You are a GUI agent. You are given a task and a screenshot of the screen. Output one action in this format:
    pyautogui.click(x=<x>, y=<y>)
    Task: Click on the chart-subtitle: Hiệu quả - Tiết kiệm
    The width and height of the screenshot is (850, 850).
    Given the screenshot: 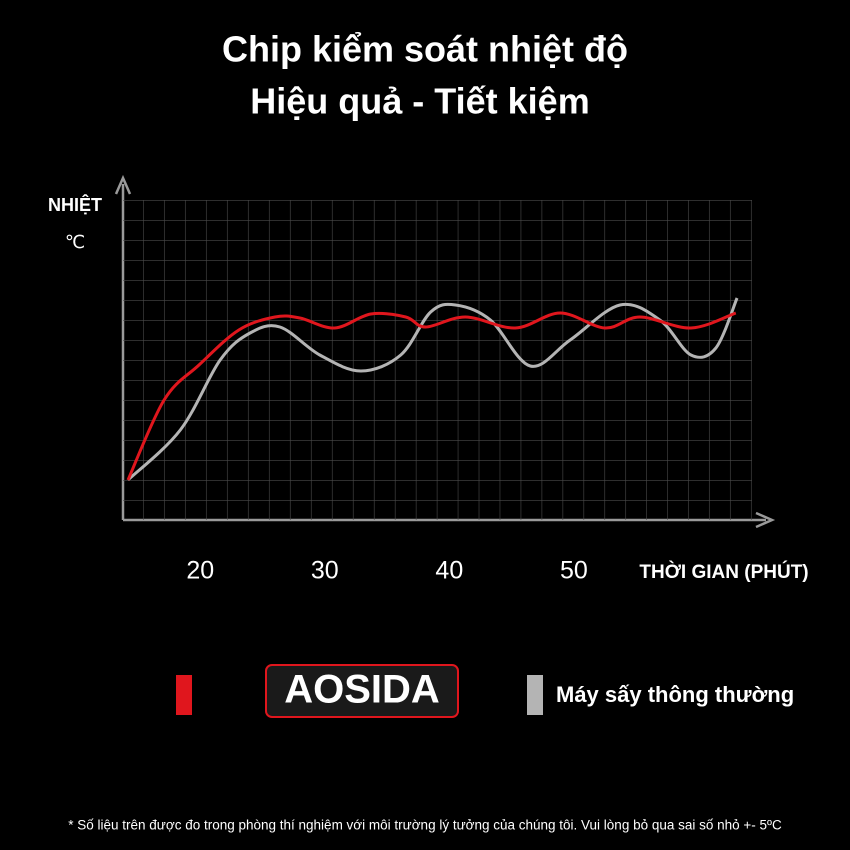 What is the action you would take?
    pyautogui.click(x=419, y=101)
    